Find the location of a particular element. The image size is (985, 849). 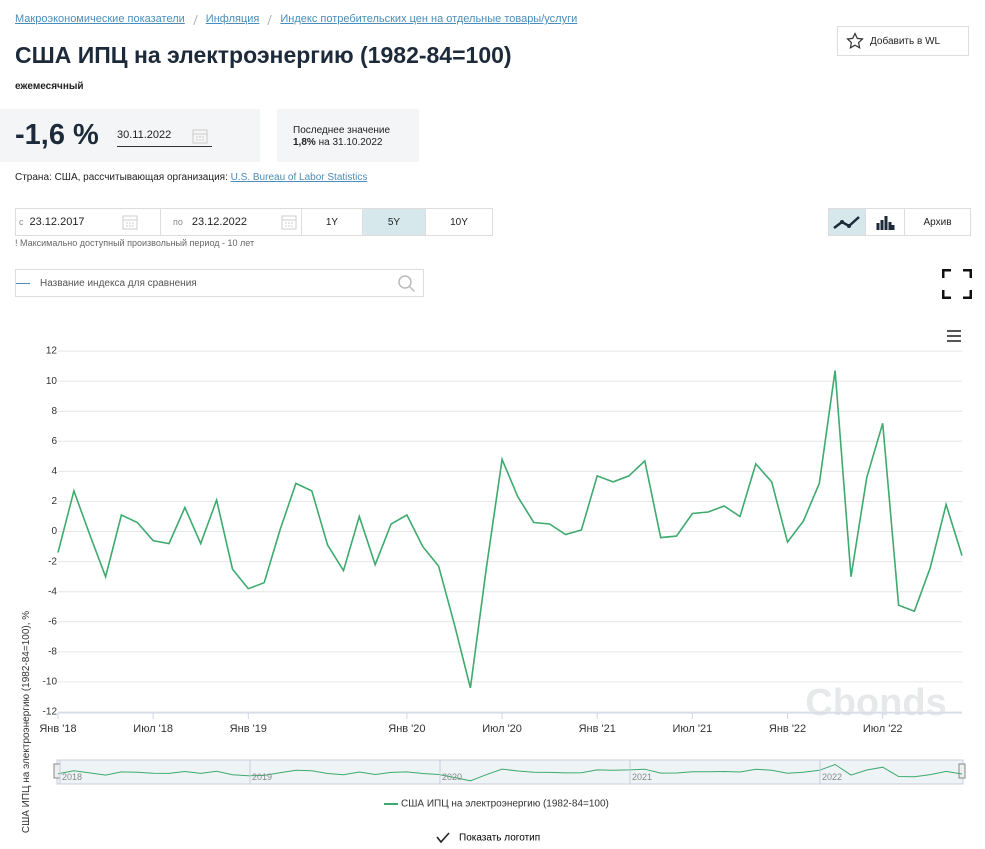

y-tick-label: -4 is located at coordinates (52, 591).